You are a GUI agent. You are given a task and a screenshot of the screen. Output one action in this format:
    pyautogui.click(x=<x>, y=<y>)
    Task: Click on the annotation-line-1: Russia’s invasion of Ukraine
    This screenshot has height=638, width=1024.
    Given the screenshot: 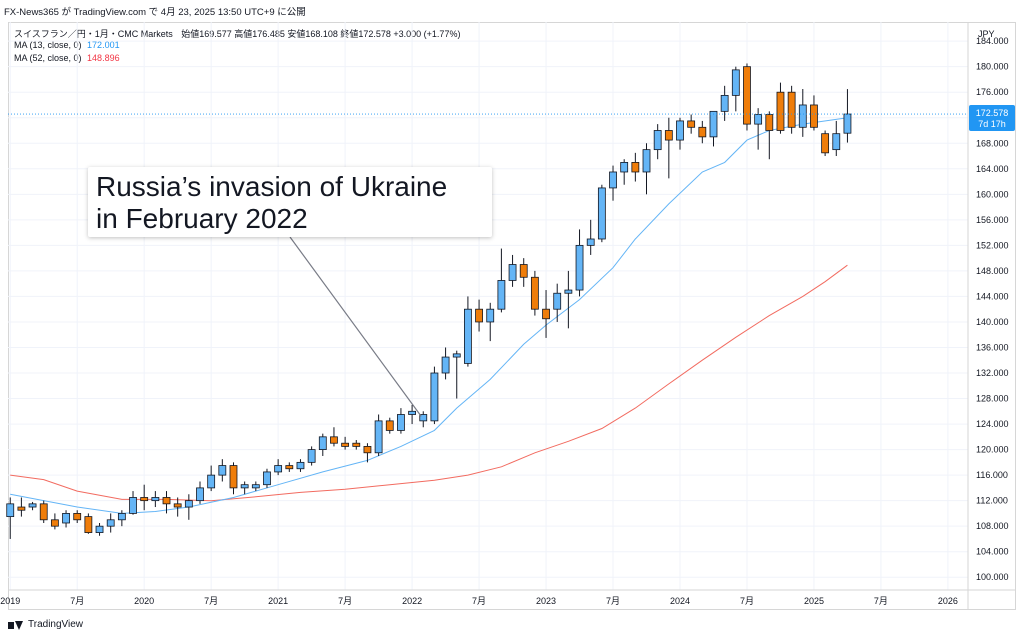 What is the action you would take?
    pyautogui.click(x=272, y=186)
    